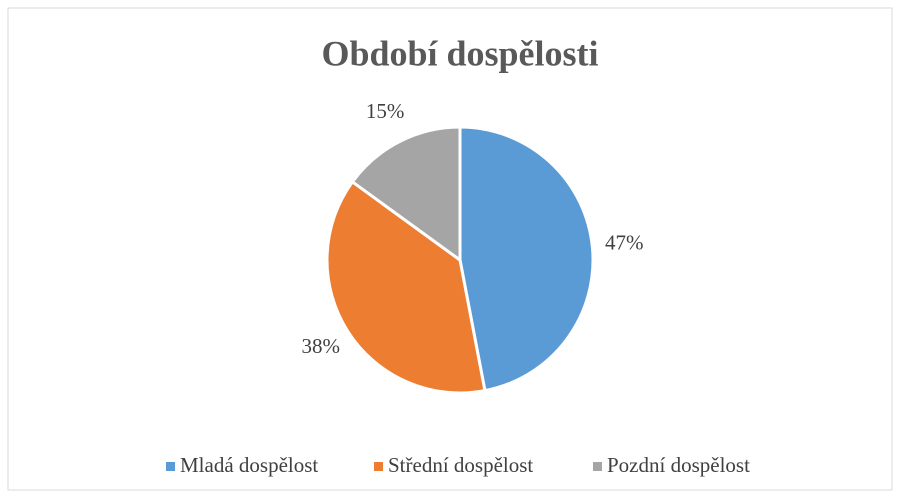 This screenshot has width=901, height=499. What do you see at coordinates (624, 242) in the screenshot?
I see `data-label: 47%` at bounding box center [624, 242].